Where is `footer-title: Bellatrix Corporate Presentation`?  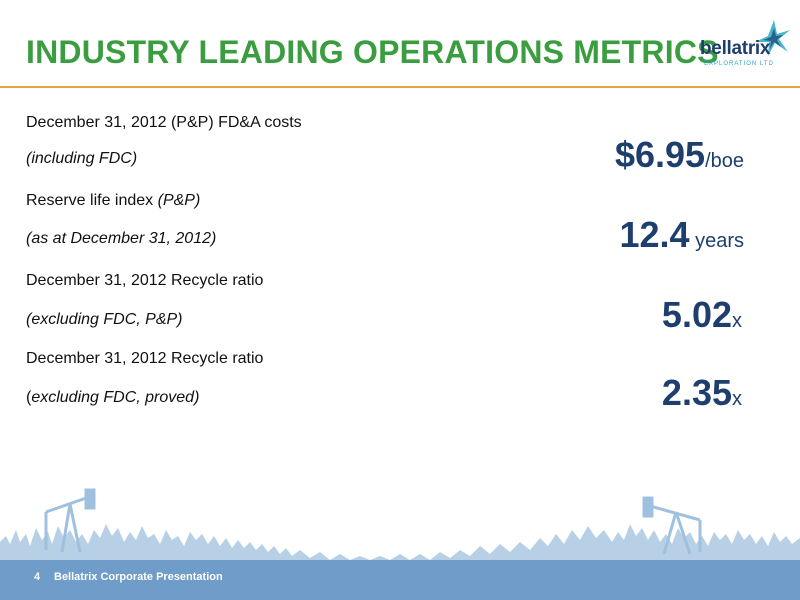 footer-title: Bellatrix Corporate Presentation is located at coordinates (138, 577).